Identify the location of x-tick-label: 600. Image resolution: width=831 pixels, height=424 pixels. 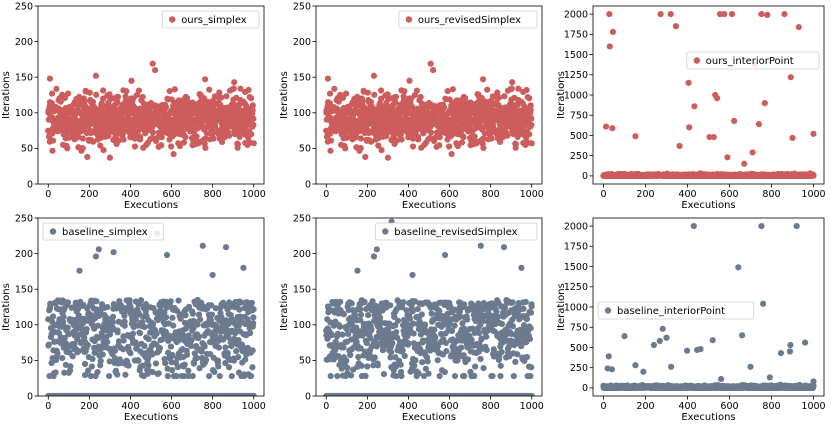
(171, 194).